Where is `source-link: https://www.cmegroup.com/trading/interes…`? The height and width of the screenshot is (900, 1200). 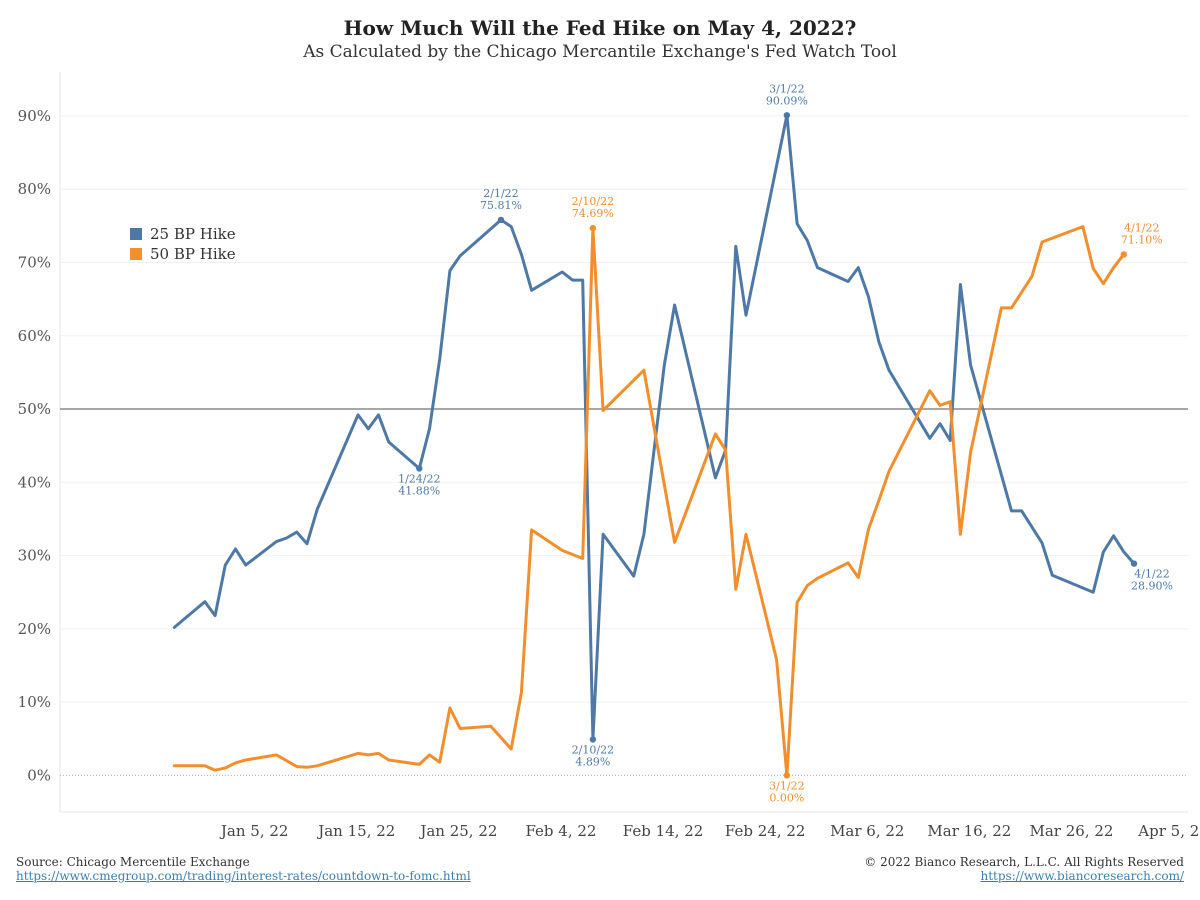 source-link: https://www.cmegroup.com/trading/interes… is located at coordinates (243, 876).